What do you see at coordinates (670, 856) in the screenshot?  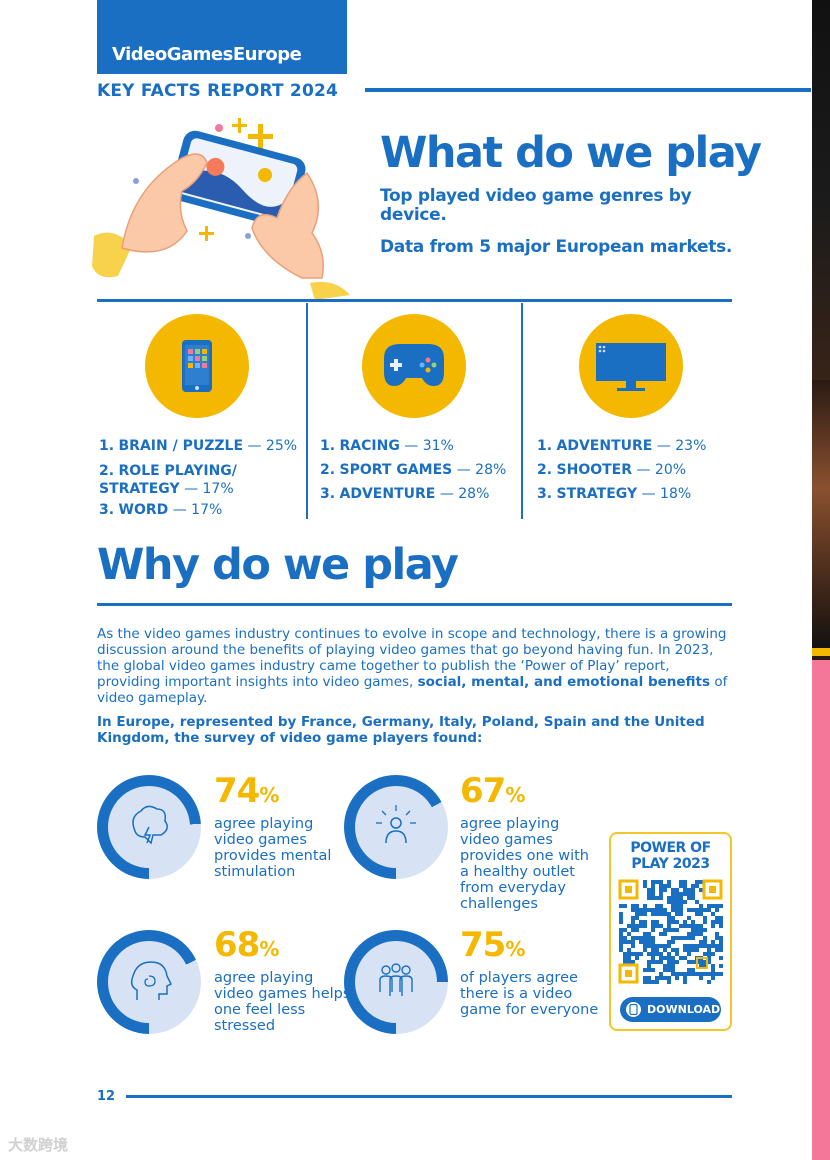 I see `qr-title: POWER OF PLAY 2023` at bounding box center [670, 856].